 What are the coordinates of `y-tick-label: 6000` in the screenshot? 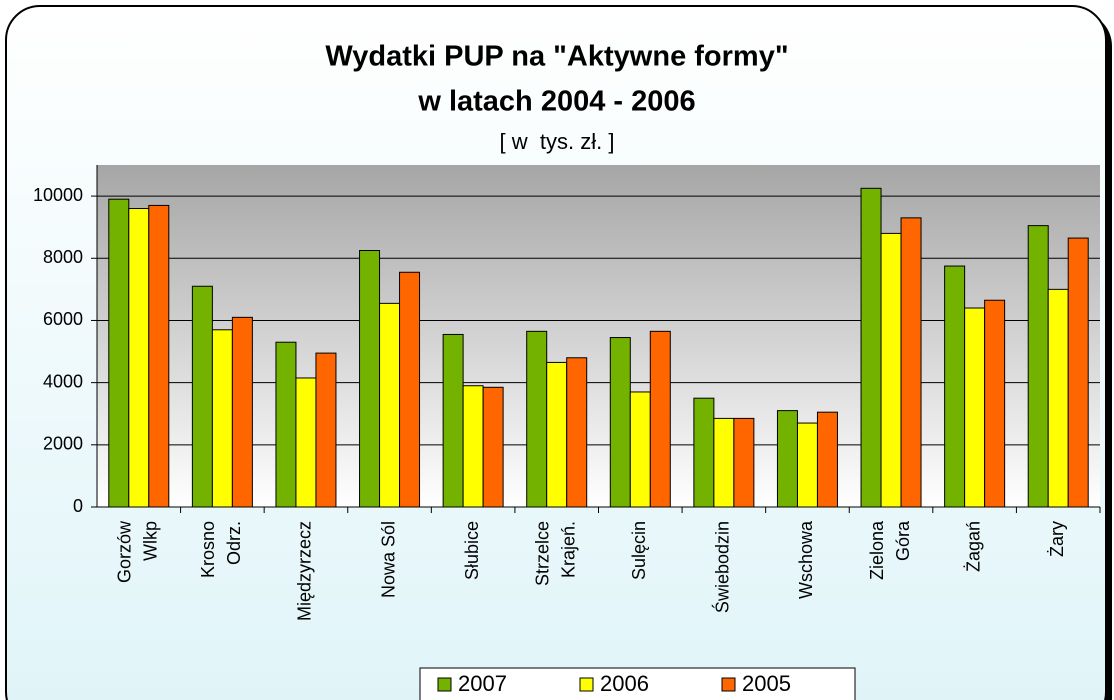 It's located at (63, 319).